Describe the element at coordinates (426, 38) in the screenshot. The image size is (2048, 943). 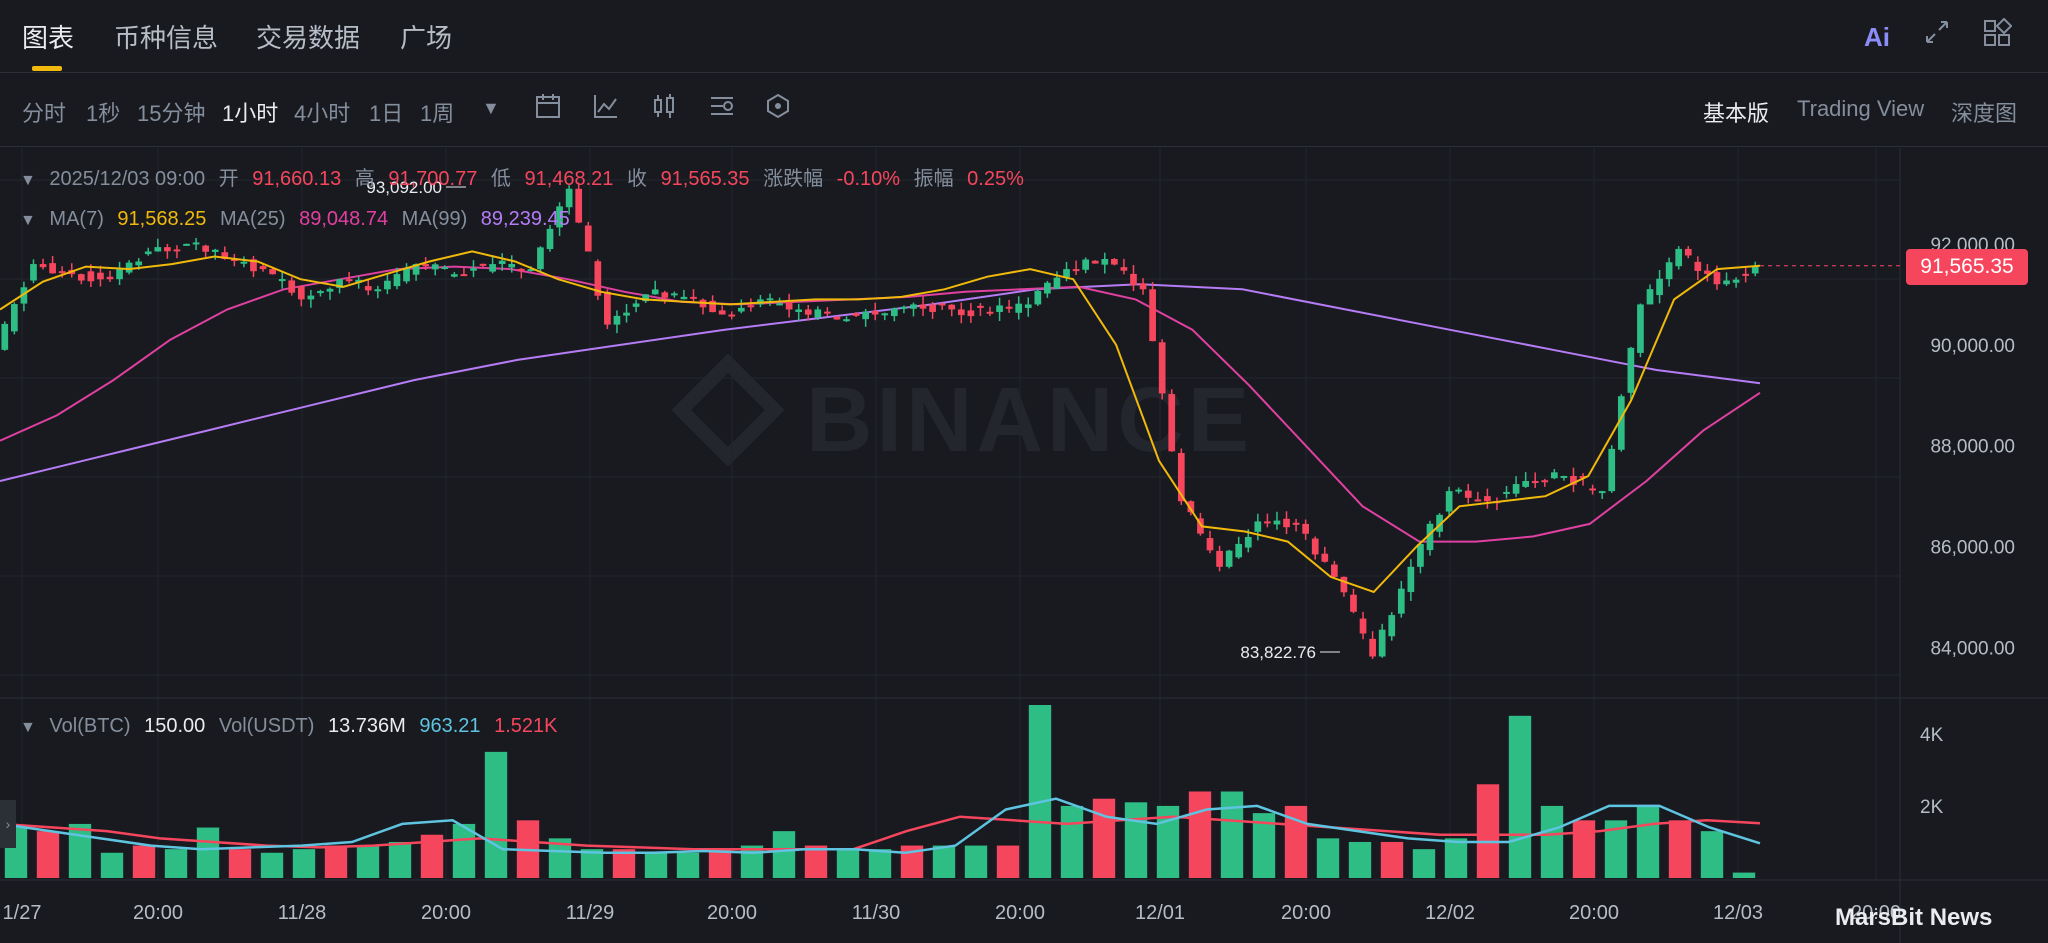
I see `tab-square: 广场` at that location.